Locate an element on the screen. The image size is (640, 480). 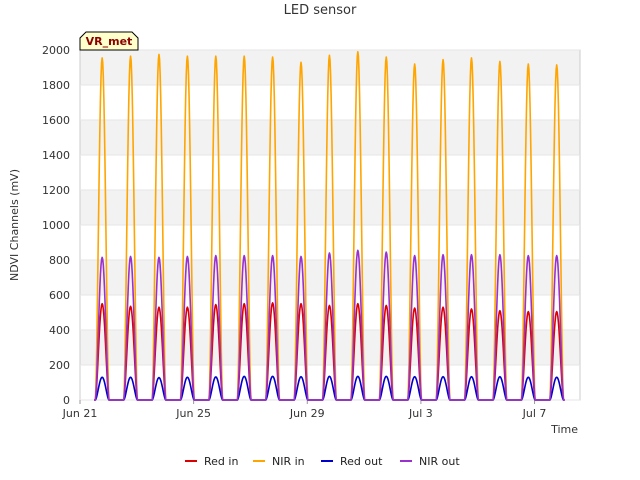
station-badge: VR_met is located at coordinates (109, 41).